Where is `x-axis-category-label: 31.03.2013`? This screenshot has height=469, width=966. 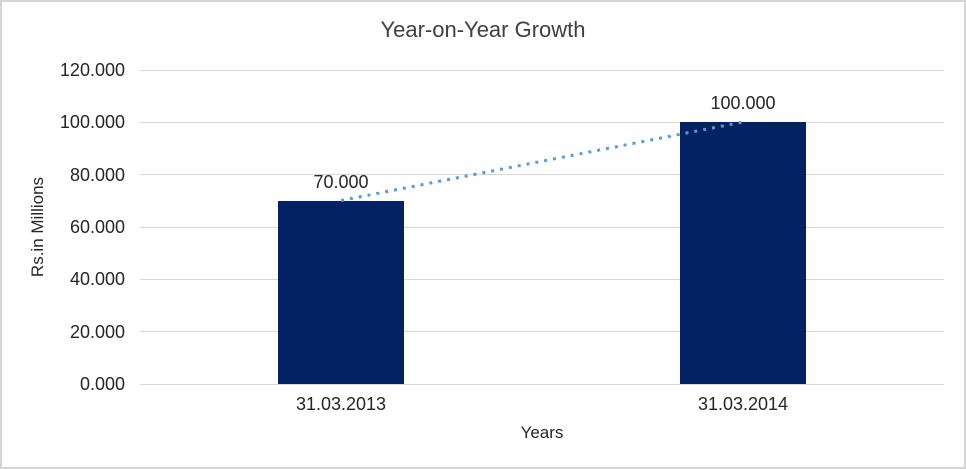
x-axis-category-label: 31.03.2013 is located at coordinates (341, 404).